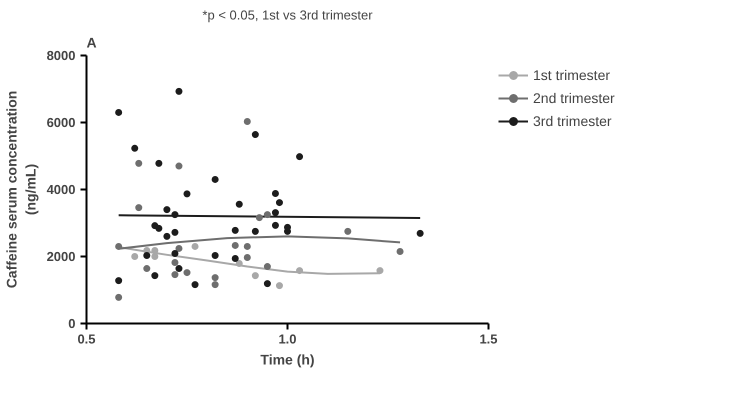 The width and height of the screenshot is (731, 409). What do you see at coordinates (61, 122) in the screenshot?
I see `y-tick-label: 6000` at bounding box center [61, 122].